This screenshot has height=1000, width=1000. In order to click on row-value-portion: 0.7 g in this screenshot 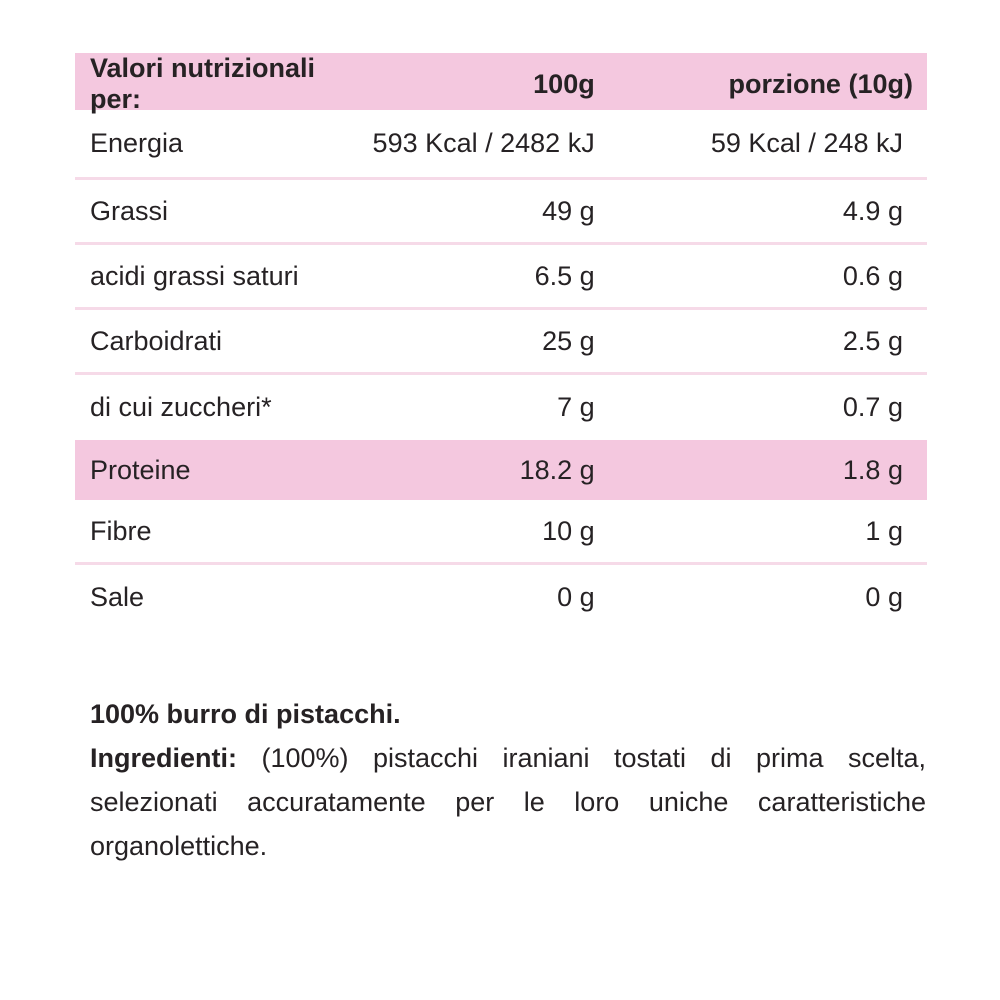, I will do `click(872, 407)`.